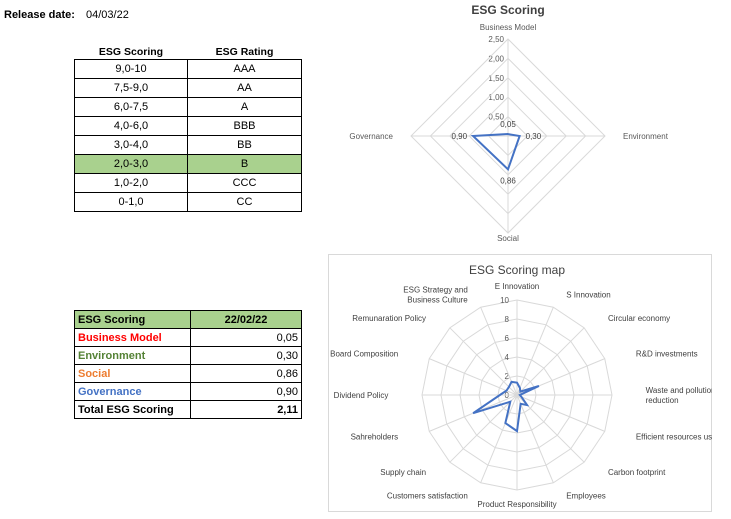 Image resolution: width=731 pixels, height=519 pixels. Describe the element at coordinates (371, 136) in the screenshot. I see `category-label: Governance` at that location.